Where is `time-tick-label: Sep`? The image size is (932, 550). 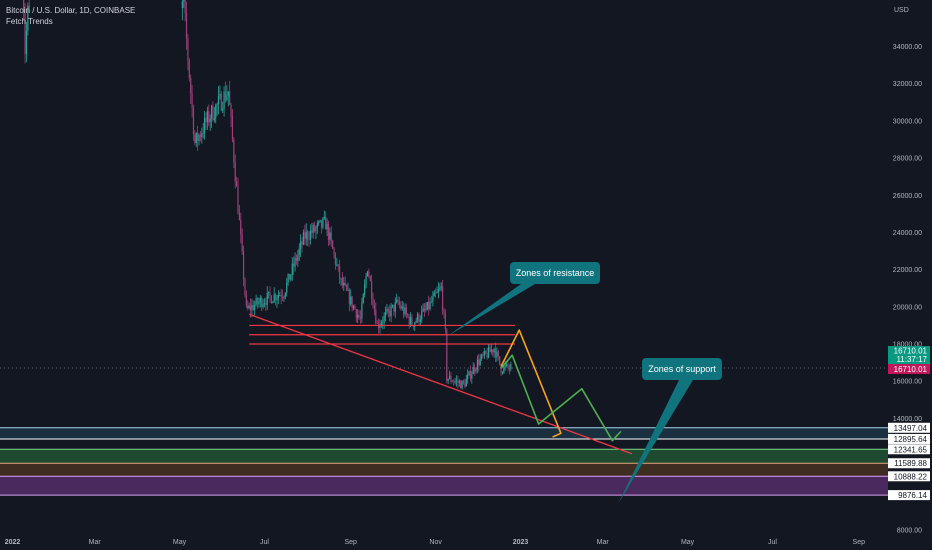
time-tick-label: Sep is located at coordinates (859, 542).